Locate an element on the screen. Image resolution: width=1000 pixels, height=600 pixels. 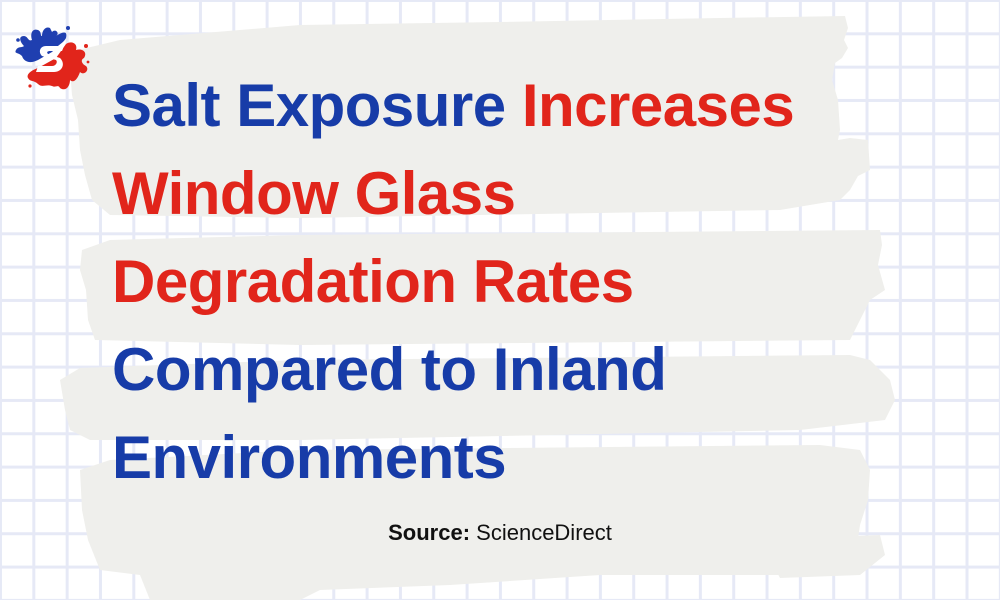
headline-line-2: Window Glass is located at coordinates (314, 193).